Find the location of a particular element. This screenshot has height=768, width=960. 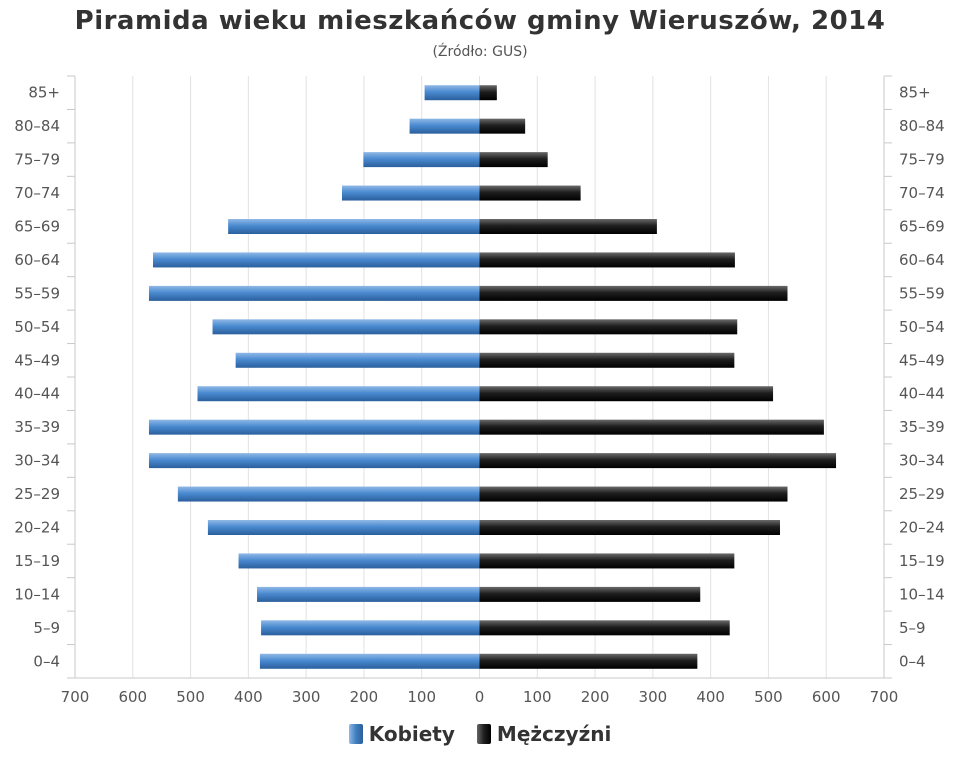

y-tick-label-right: 25–29 is located at coordinates (922, 494).